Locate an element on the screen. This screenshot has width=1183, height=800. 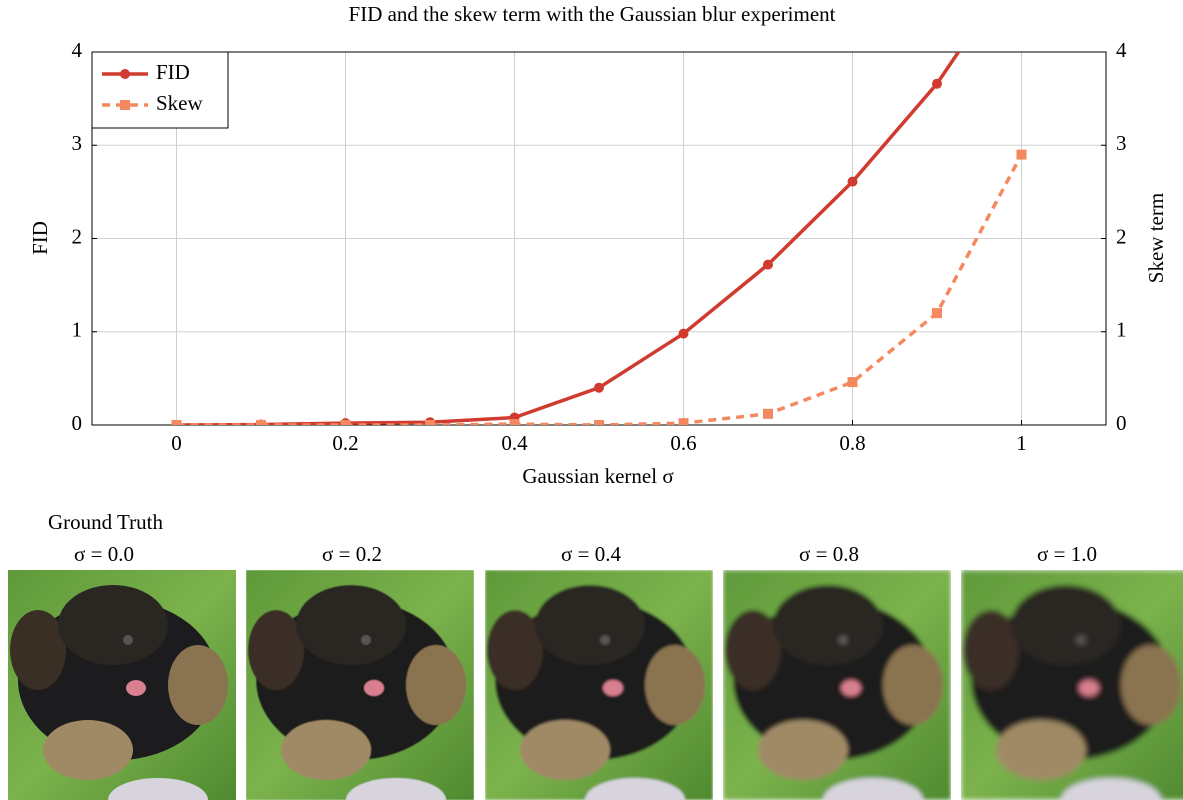
y-tick-label: 0 is located at coordinates (77, 423).